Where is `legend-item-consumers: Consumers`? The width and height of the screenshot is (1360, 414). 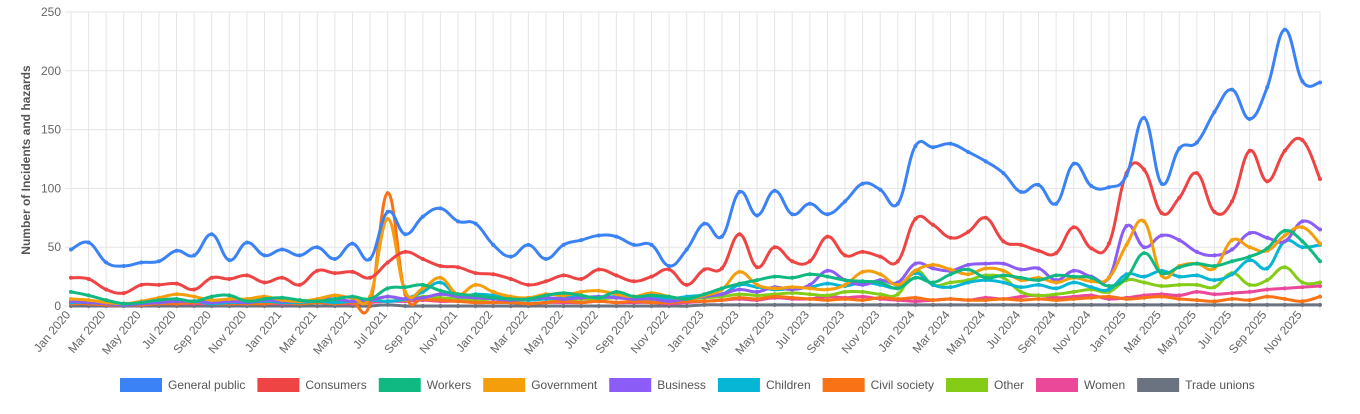
legend-item-consumers: Consumers is located at coordinates (312, 385).